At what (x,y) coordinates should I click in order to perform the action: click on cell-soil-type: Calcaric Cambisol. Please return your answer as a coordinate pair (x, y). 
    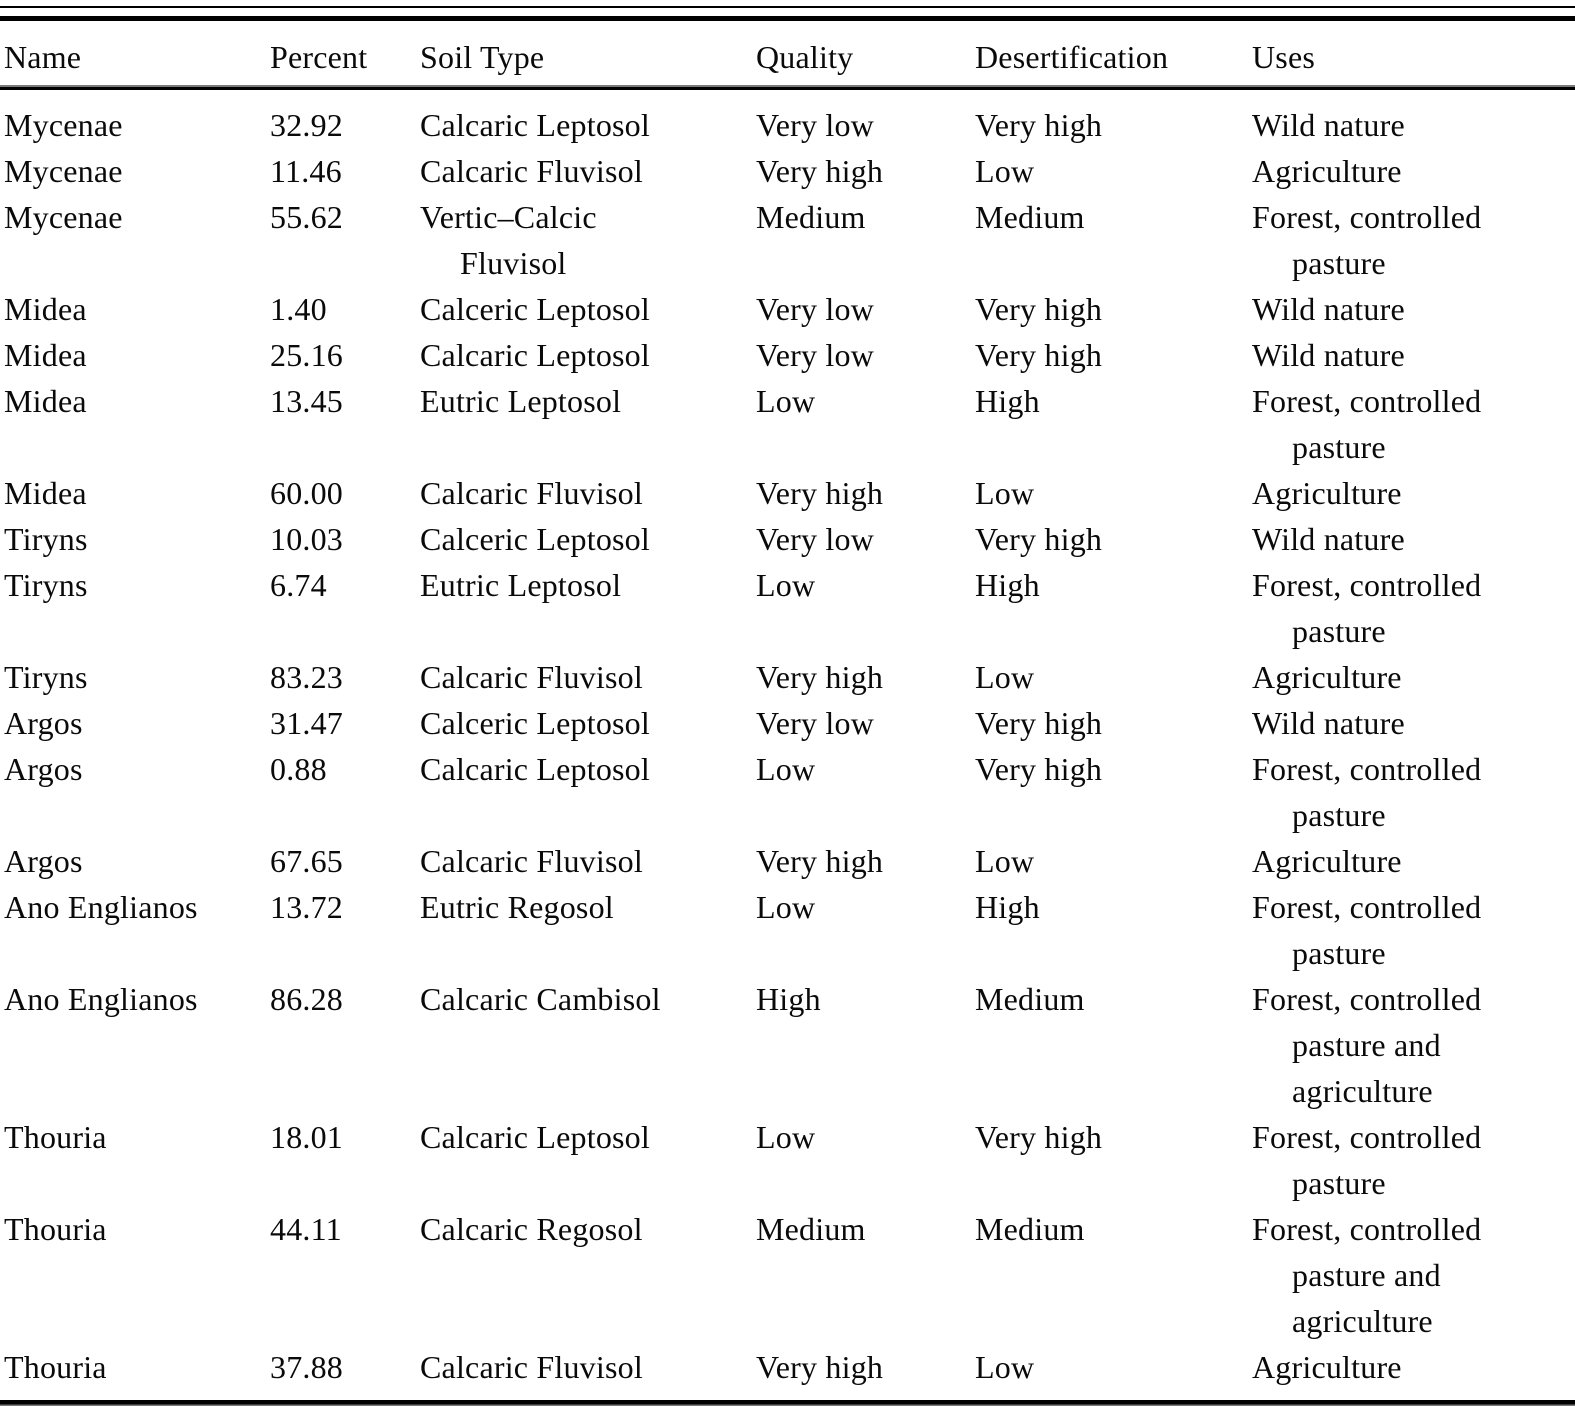
    Looking at the image, I should click on (540, 999).